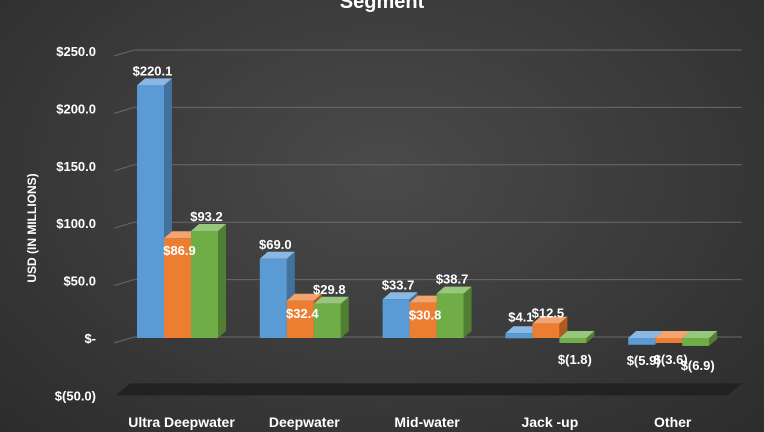  Describe the element at coordinates (76, 108) in the screenshot. I see `y-tick-label: $200.0` at that location.